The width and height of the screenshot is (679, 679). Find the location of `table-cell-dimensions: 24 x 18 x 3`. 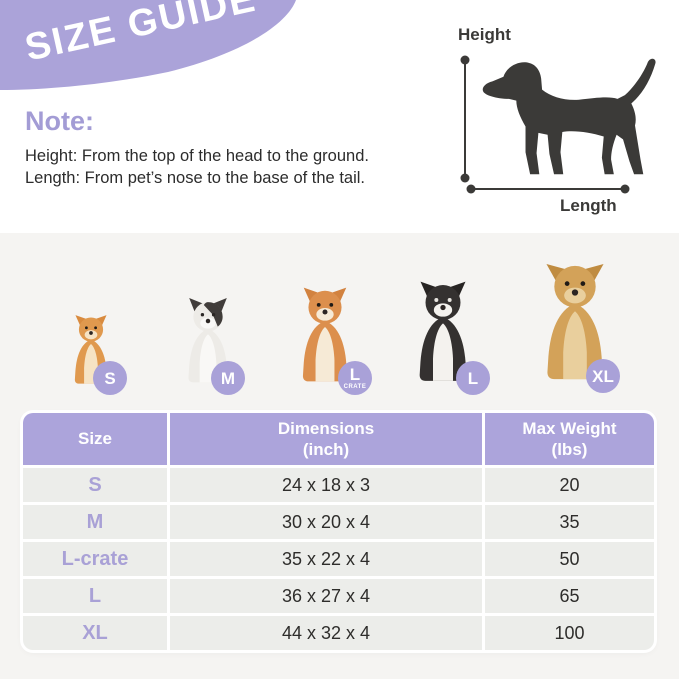

table-cell-dimensions: 24 x 18 x 3 is located at coordinates (326, 485).